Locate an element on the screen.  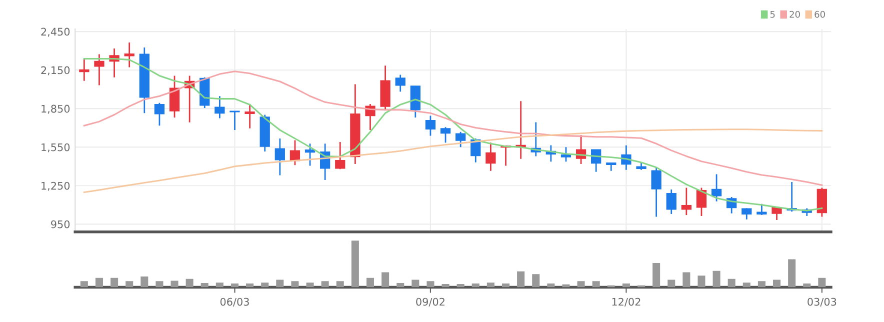
y-tick-label: 1,250 is located at coordinates (56, 186).